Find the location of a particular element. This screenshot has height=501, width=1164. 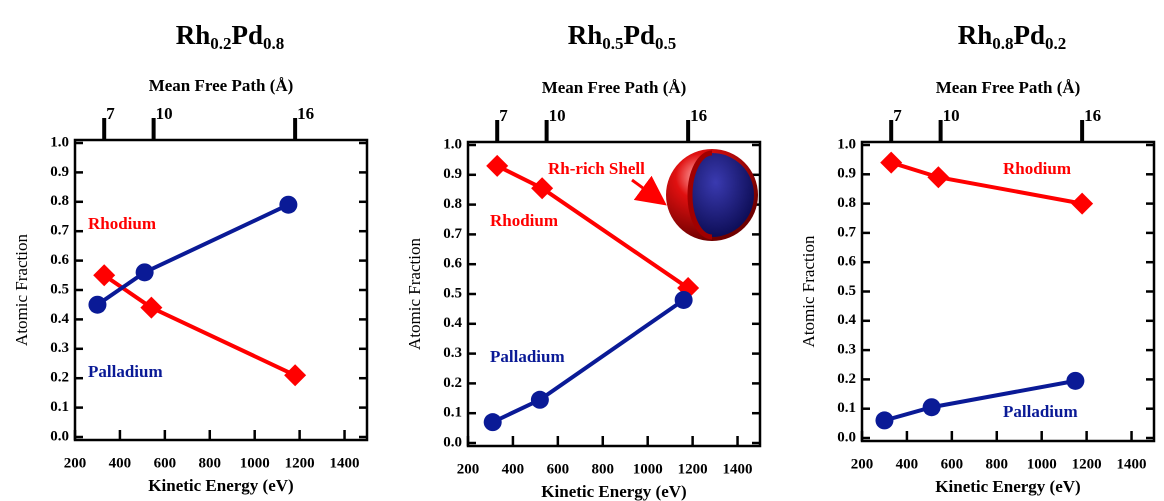

panel-title: Rh0.2Pd0.8 is located at coordinates (230, 36).